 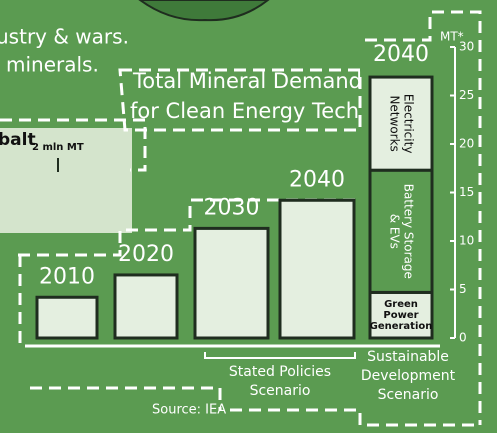 I want to click on y-tick-label: 10, so click(x=466, y=241).